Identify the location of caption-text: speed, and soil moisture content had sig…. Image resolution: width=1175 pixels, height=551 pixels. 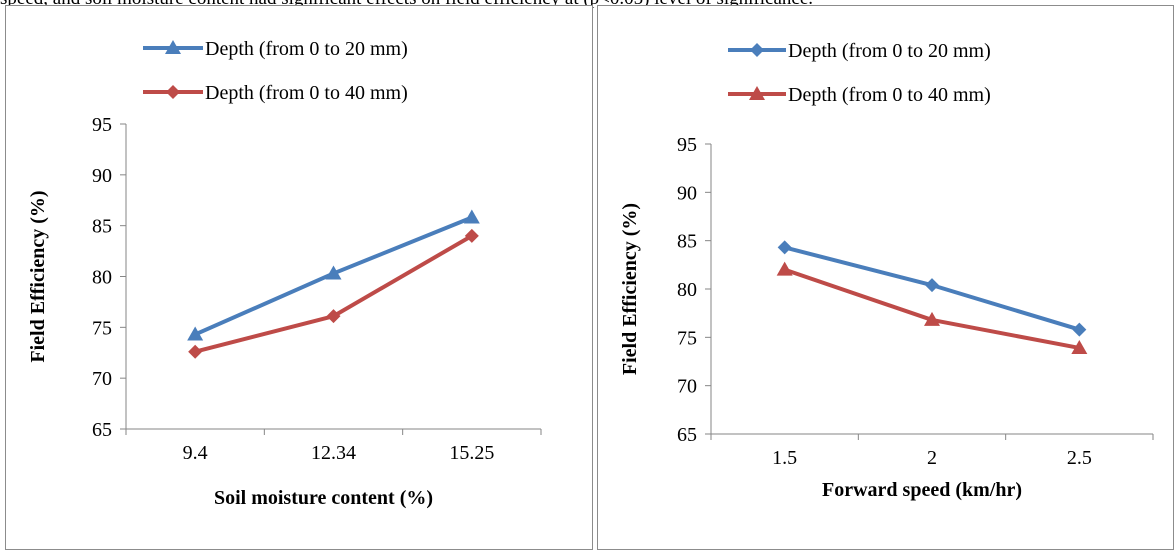
(587, 4).